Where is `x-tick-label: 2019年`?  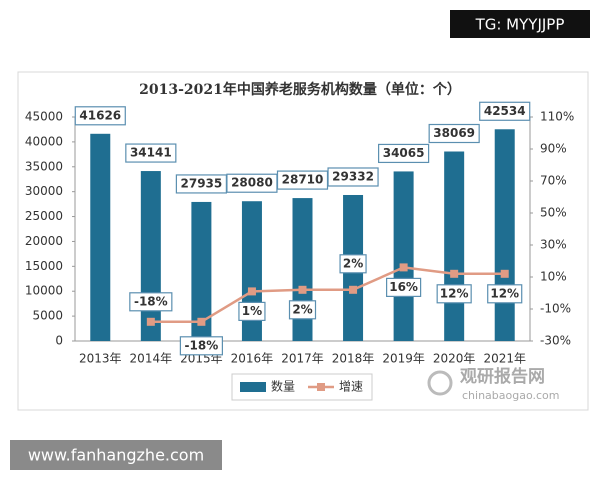 x-tick-label: 2019年 is located at coordinates (403, 359).